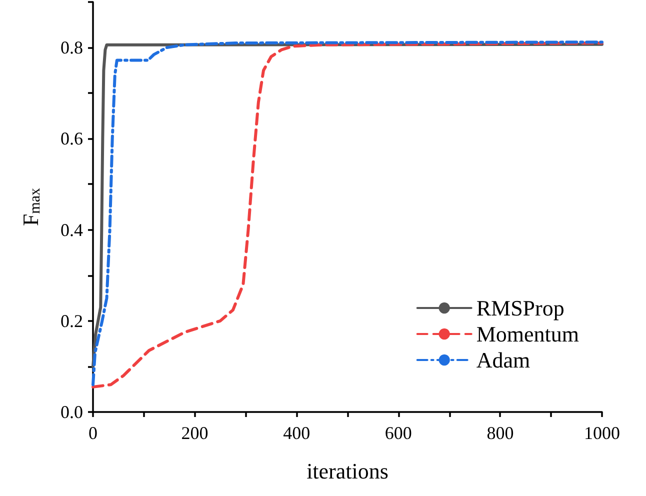 The height and width of the screenshot is (496, 646). What do you see at coordinates (528, 334) in the screenshot?
I see `legend-label: Momentum` at bounding box center [528, 334].